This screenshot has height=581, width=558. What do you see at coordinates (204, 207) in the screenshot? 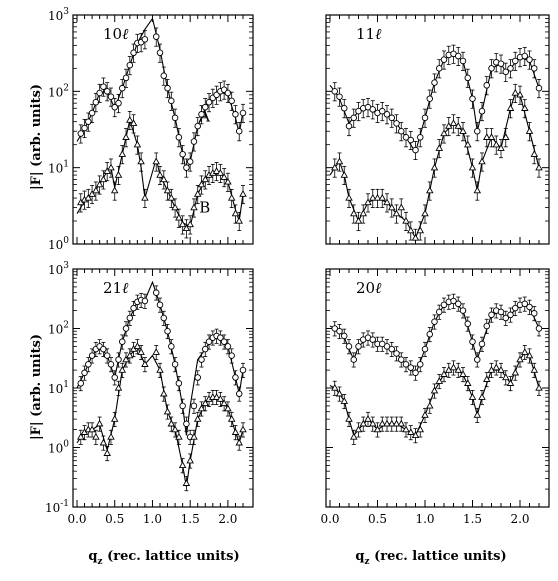
I see `curve-label-B: B` at bounding box center [204, 207].